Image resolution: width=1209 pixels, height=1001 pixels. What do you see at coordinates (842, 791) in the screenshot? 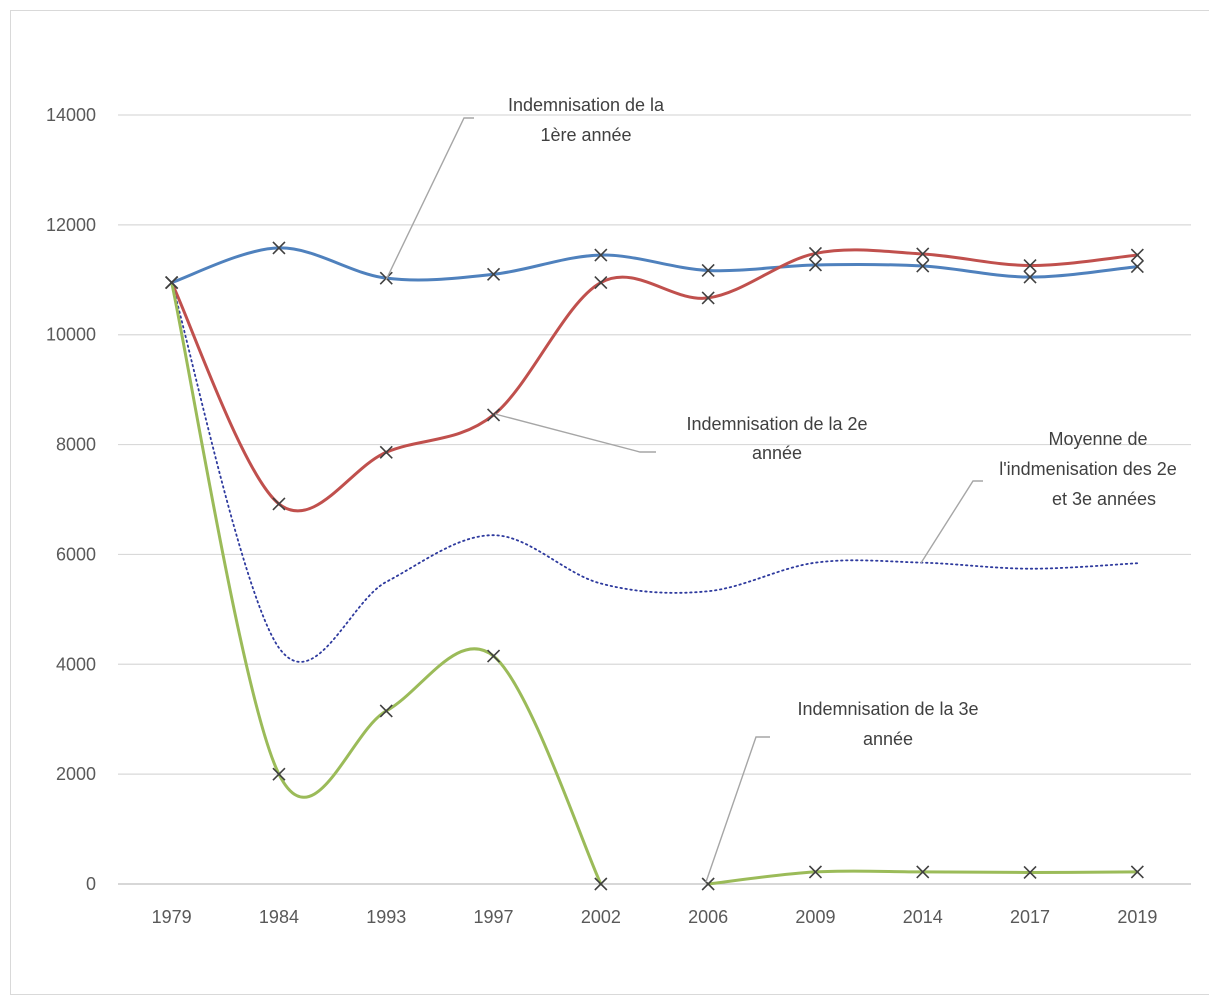
I see `annotation-third_year: Indemnisation de la 3e année` at bounding box center [842, 791].